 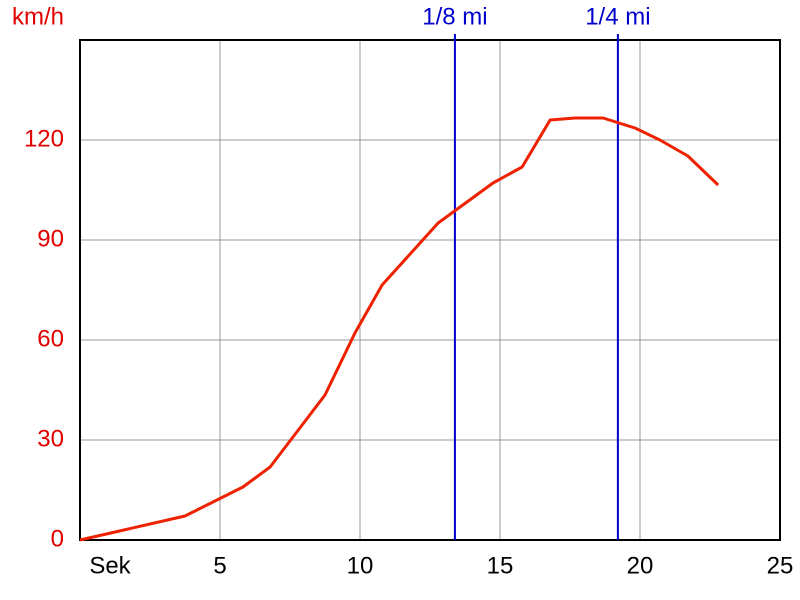 I want to click on x-tick-label: 25, so click(x=780, y=565).